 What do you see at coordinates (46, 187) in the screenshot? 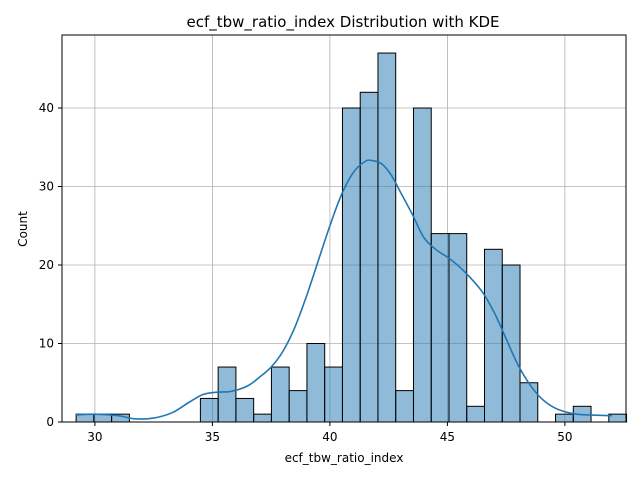
I see `y-tick-label: 30` at bounding box center [46, 187].